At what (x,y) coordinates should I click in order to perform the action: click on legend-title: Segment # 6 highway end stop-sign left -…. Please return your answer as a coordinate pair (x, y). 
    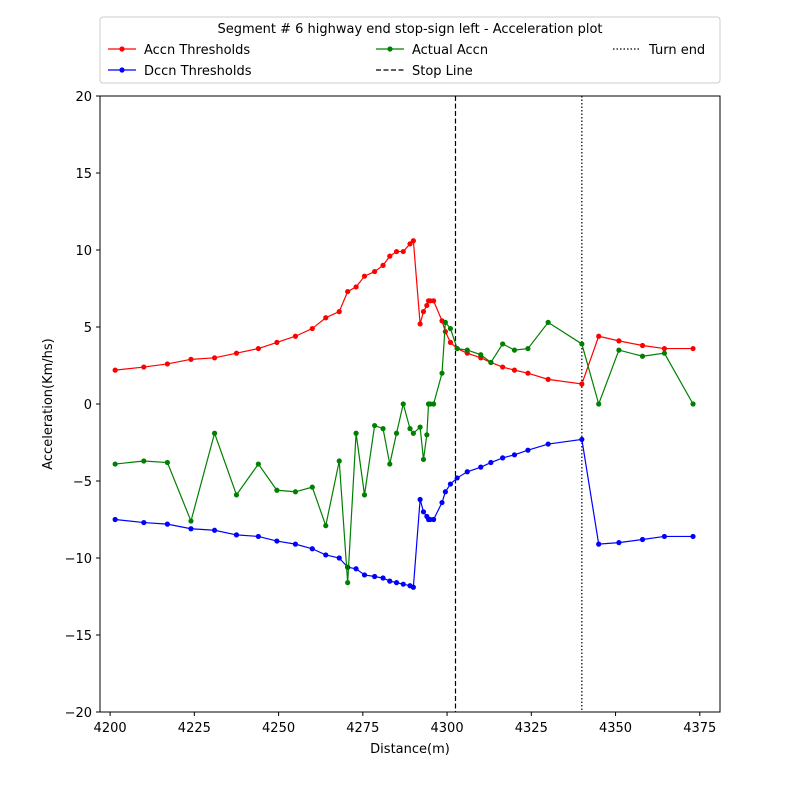
    Looking at the image, I should click on (409, 29).